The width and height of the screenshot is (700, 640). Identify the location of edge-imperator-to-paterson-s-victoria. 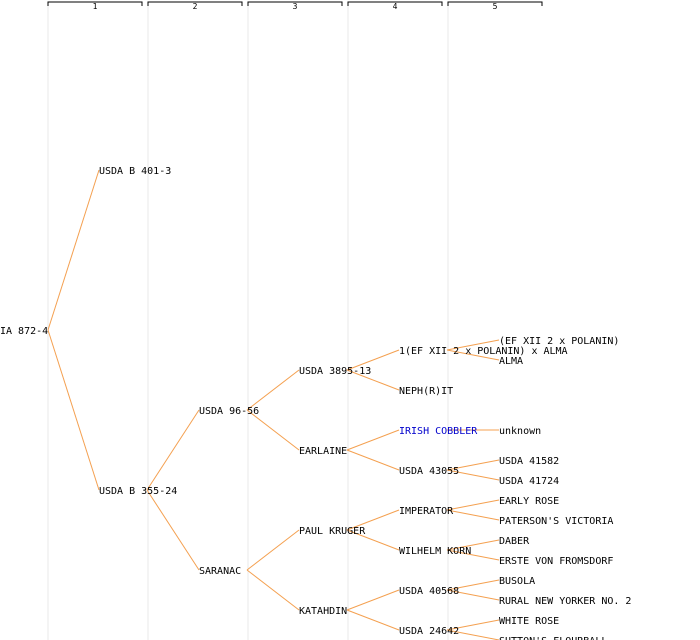
(473, 515).